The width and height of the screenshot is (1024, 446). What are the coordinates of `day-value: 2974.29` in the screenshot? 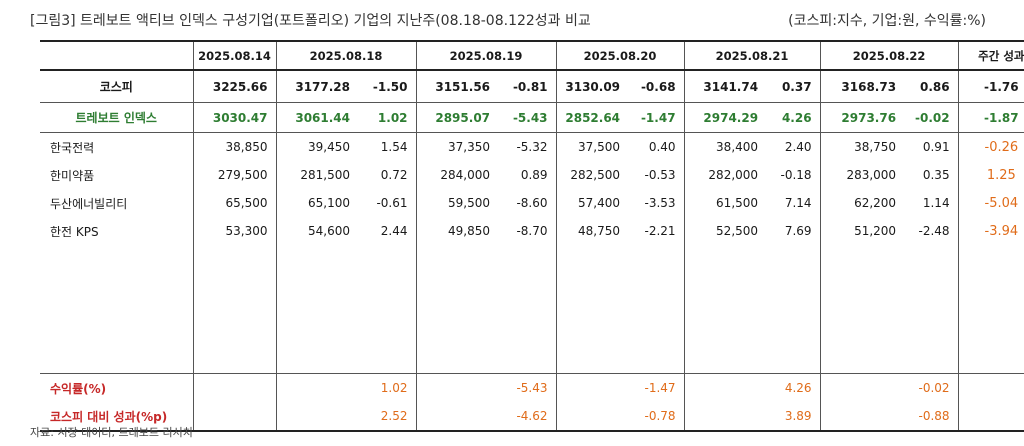 It's located at (725, 117).